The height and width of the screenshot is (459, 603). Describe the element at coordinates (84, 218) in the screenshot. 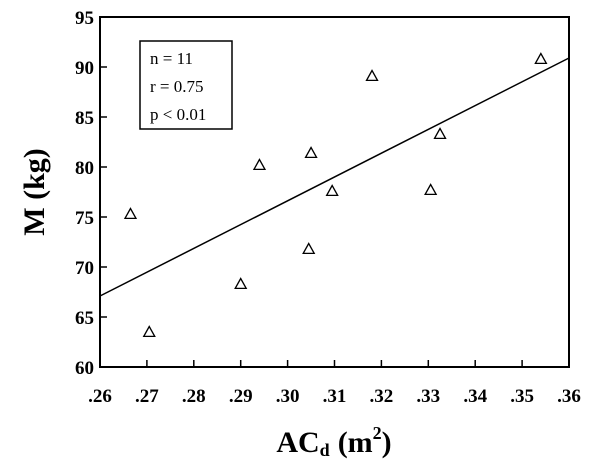

I see `y-tick-label: 75` at that location.